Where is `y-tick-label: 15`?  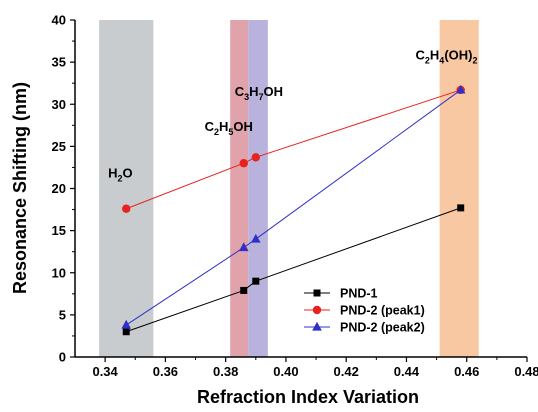 y-tick-label: 15 is located at coordinates (59, 230).